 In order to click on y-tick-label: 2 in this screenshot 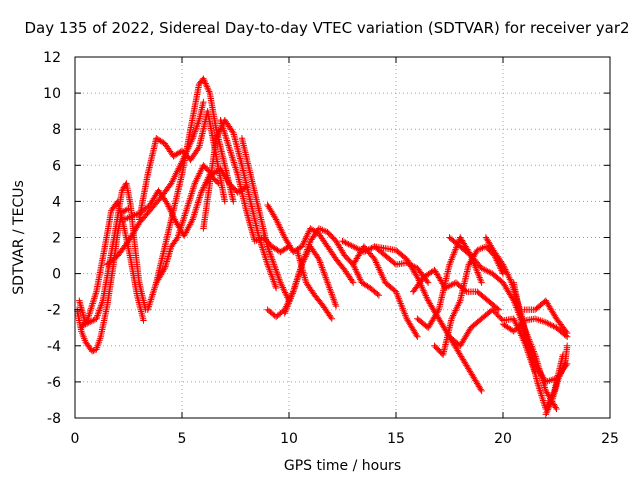, I will do `click(56, 239)`.